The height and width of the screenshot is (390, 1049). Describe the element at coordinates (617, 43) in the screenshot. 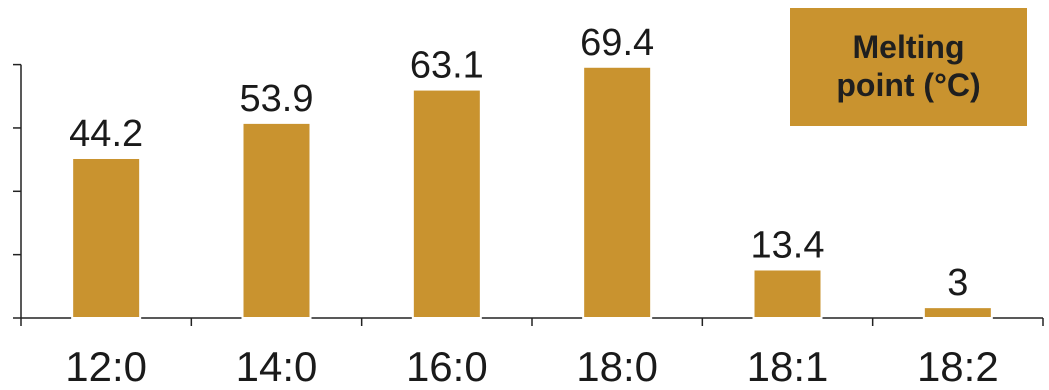

I see `data-label: 69.4` at that location.